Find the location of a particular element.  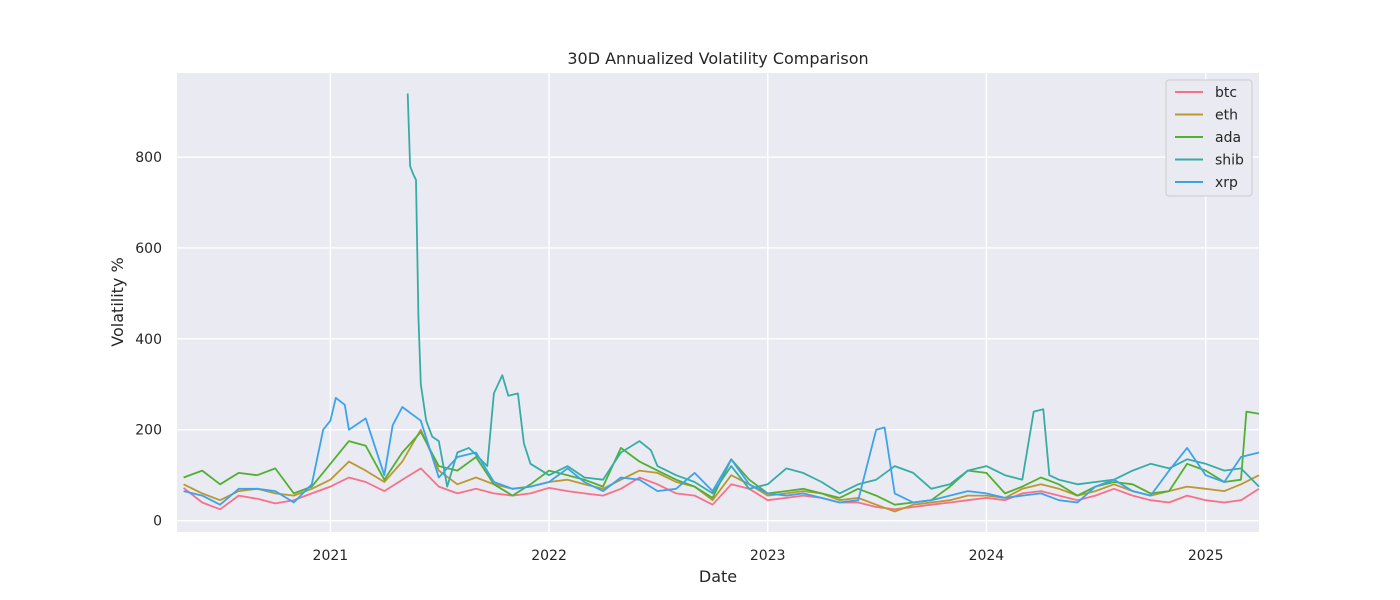

chart-title: 30D Annualized Volatility Comparison is located at coordinates (717, 58).